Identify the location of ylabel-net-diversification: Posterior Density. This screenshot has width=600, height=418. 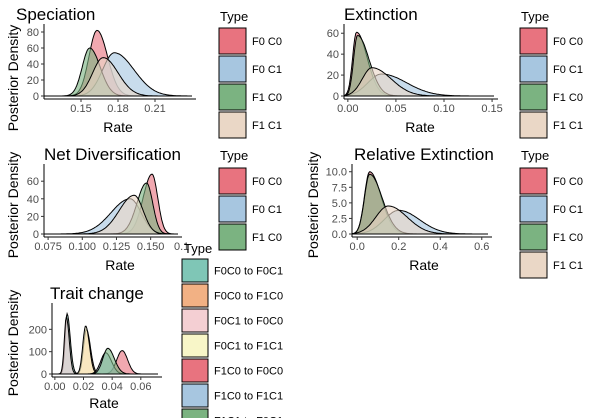
(13, 205).